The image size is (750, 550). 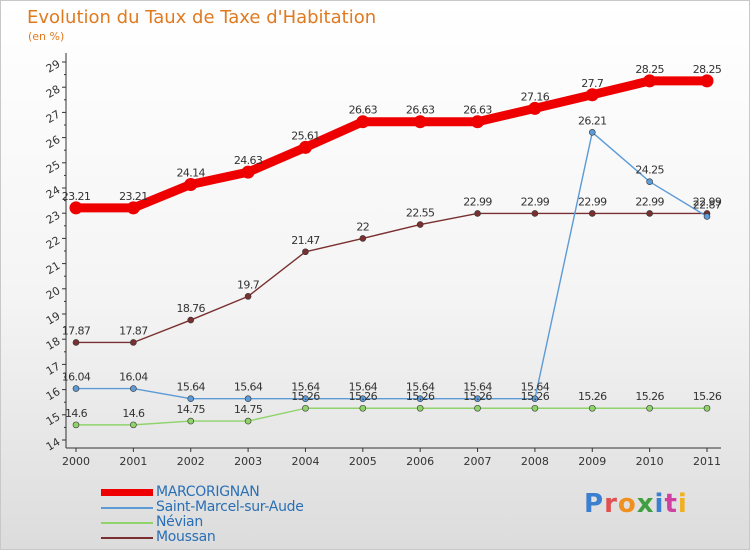 I want to click on data-label: 19.7, so click(x=248, y=284).